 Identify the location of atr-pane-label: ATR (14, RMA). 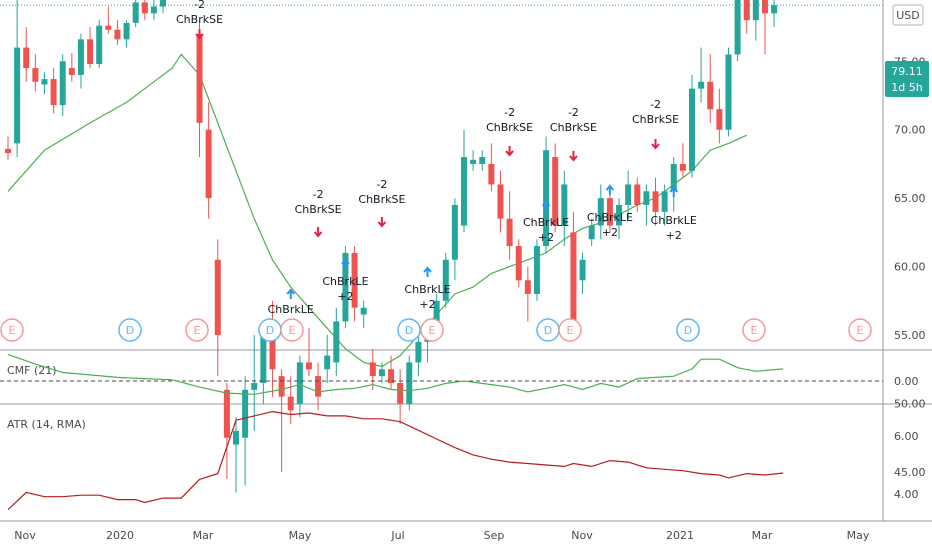
(46, 424).